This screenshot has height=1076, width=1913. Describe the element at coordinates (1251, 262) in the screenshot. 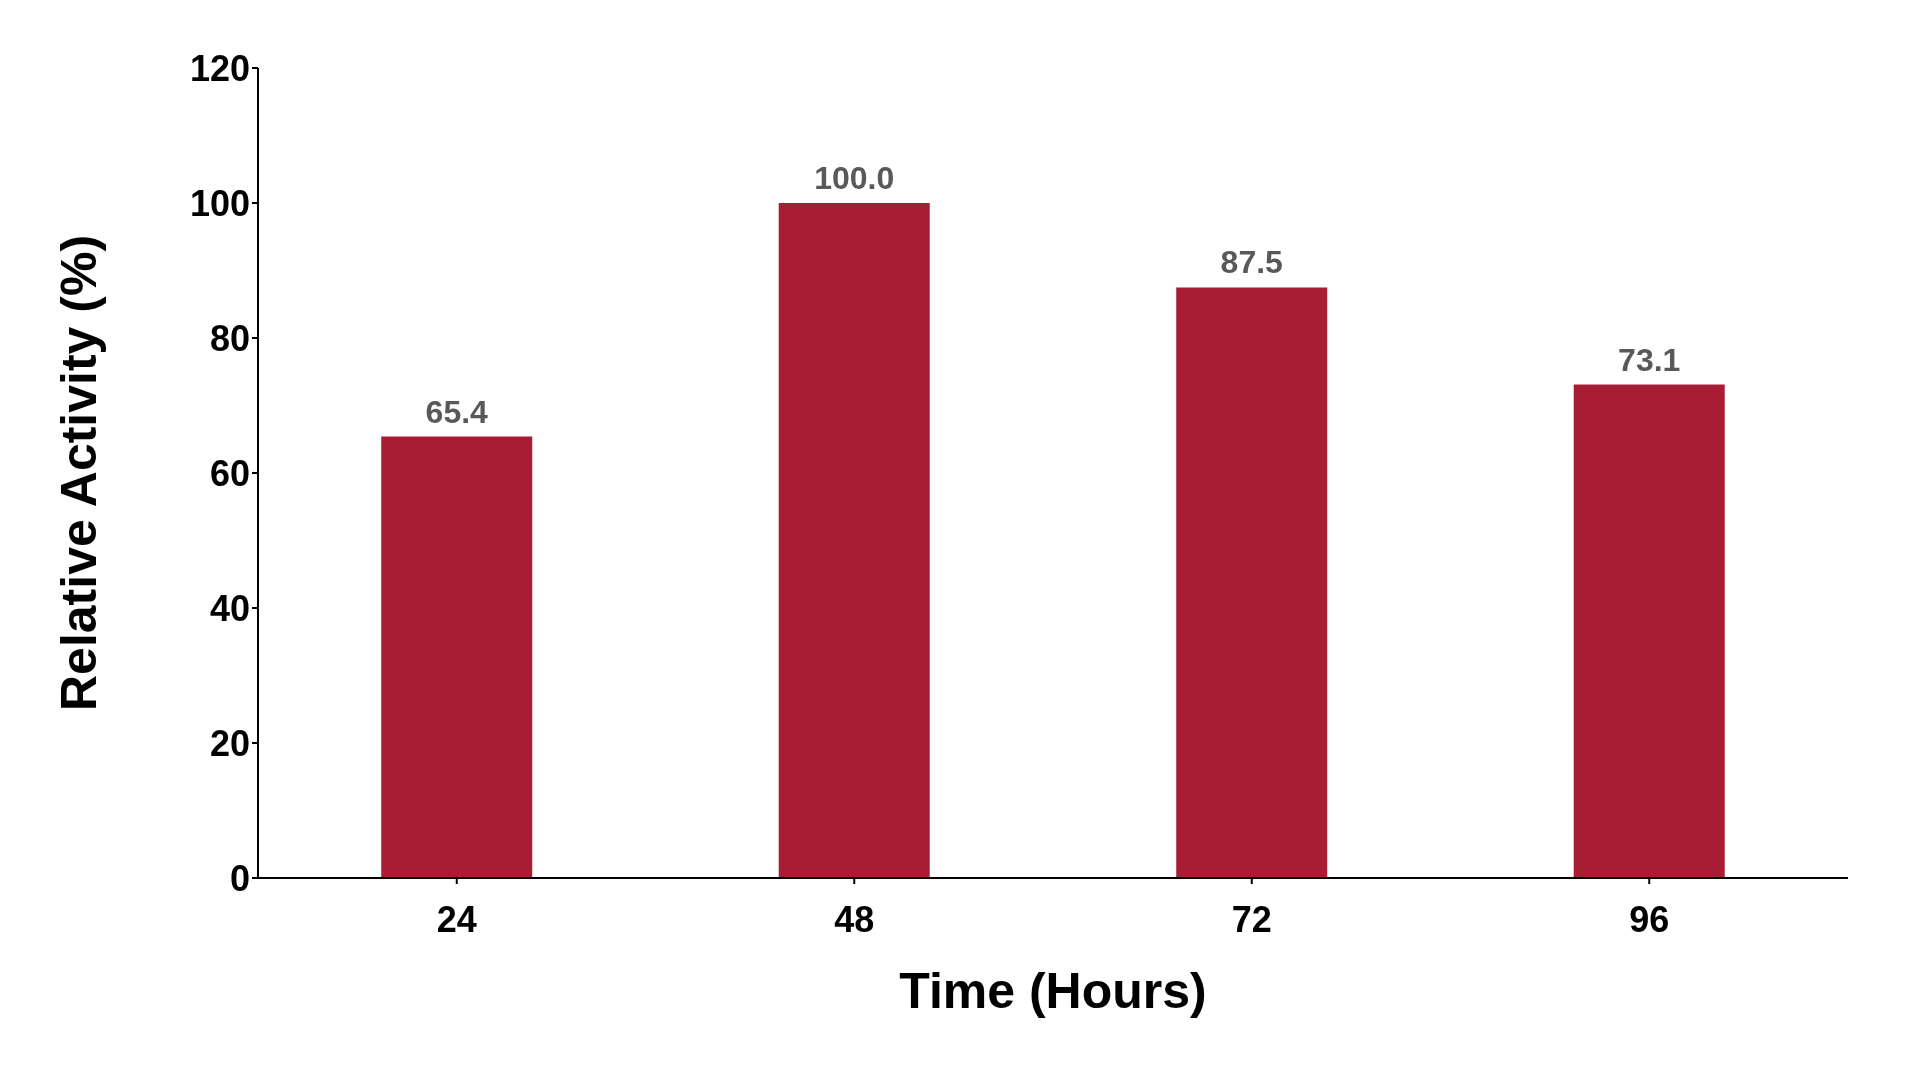

I see `data-label: 87.5` at that location.